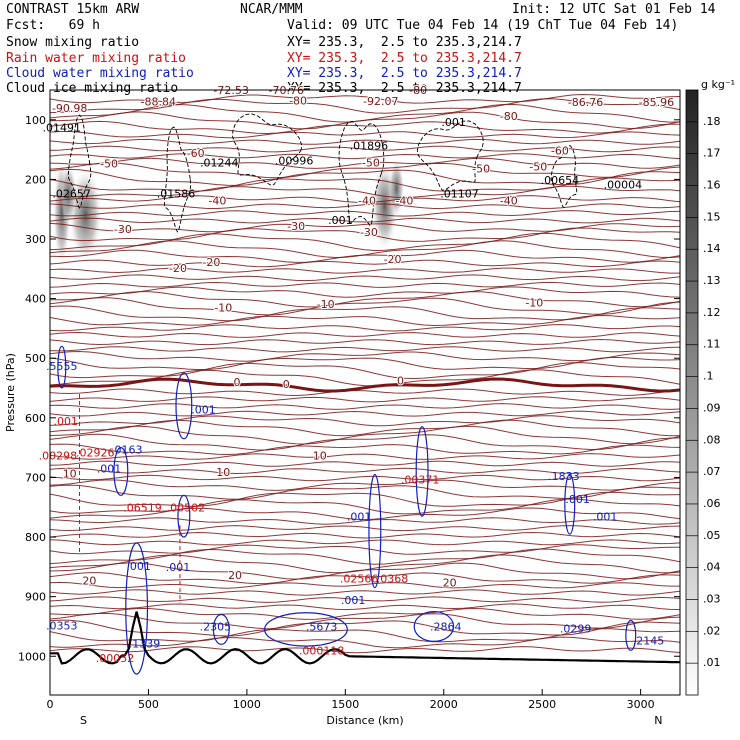 The image size is (740, 740). What do you see at coordinates (576, 628) in the screenshot?
I see `cloud-water-maximum: .0299` at bounding box center [576, 628].